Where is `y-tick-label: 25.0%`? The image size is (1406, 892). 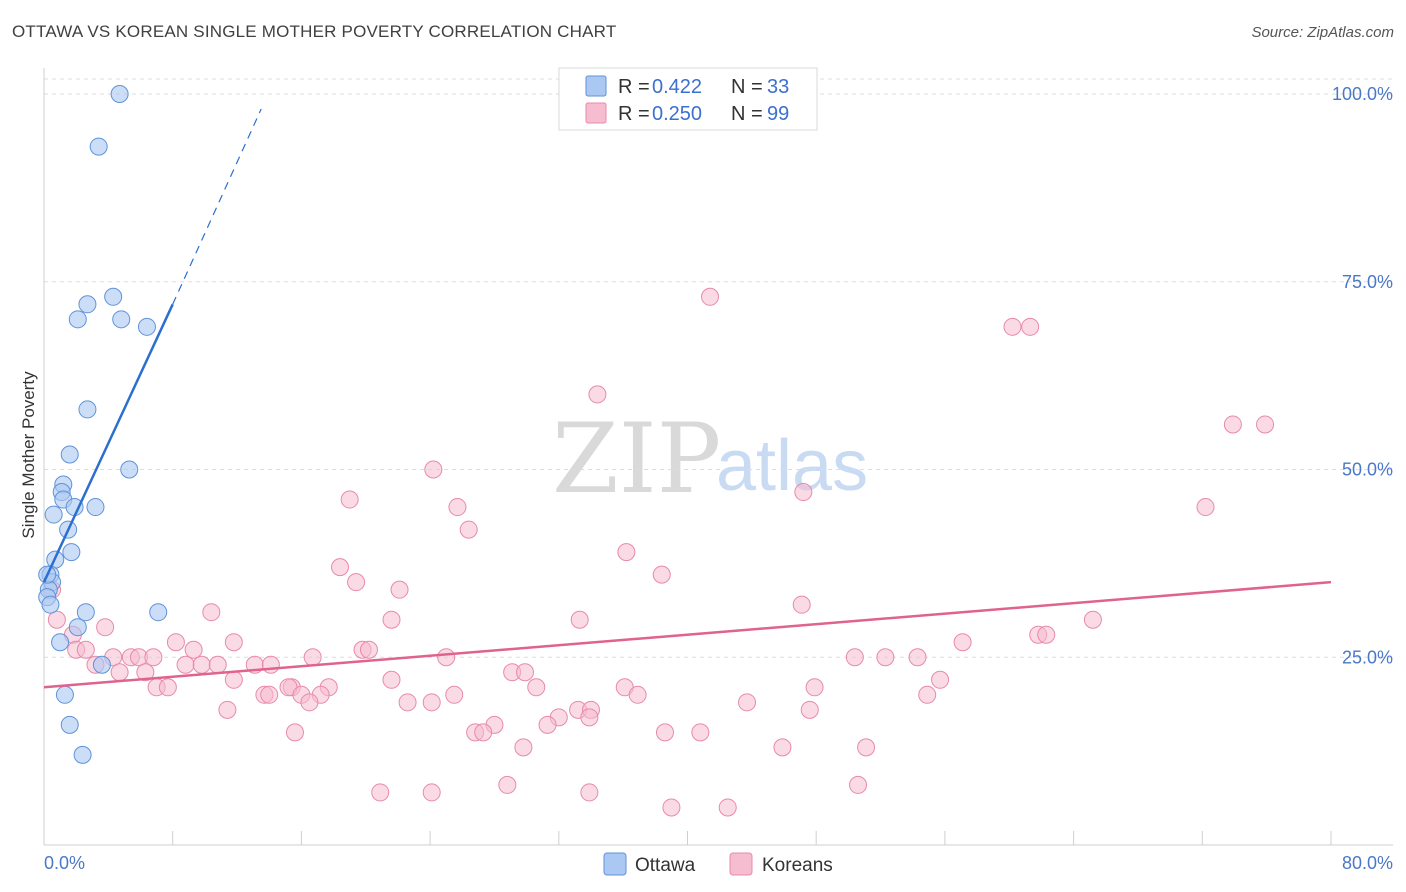
y-tick-label: 25.0% is located at coordinates (1367, 657).